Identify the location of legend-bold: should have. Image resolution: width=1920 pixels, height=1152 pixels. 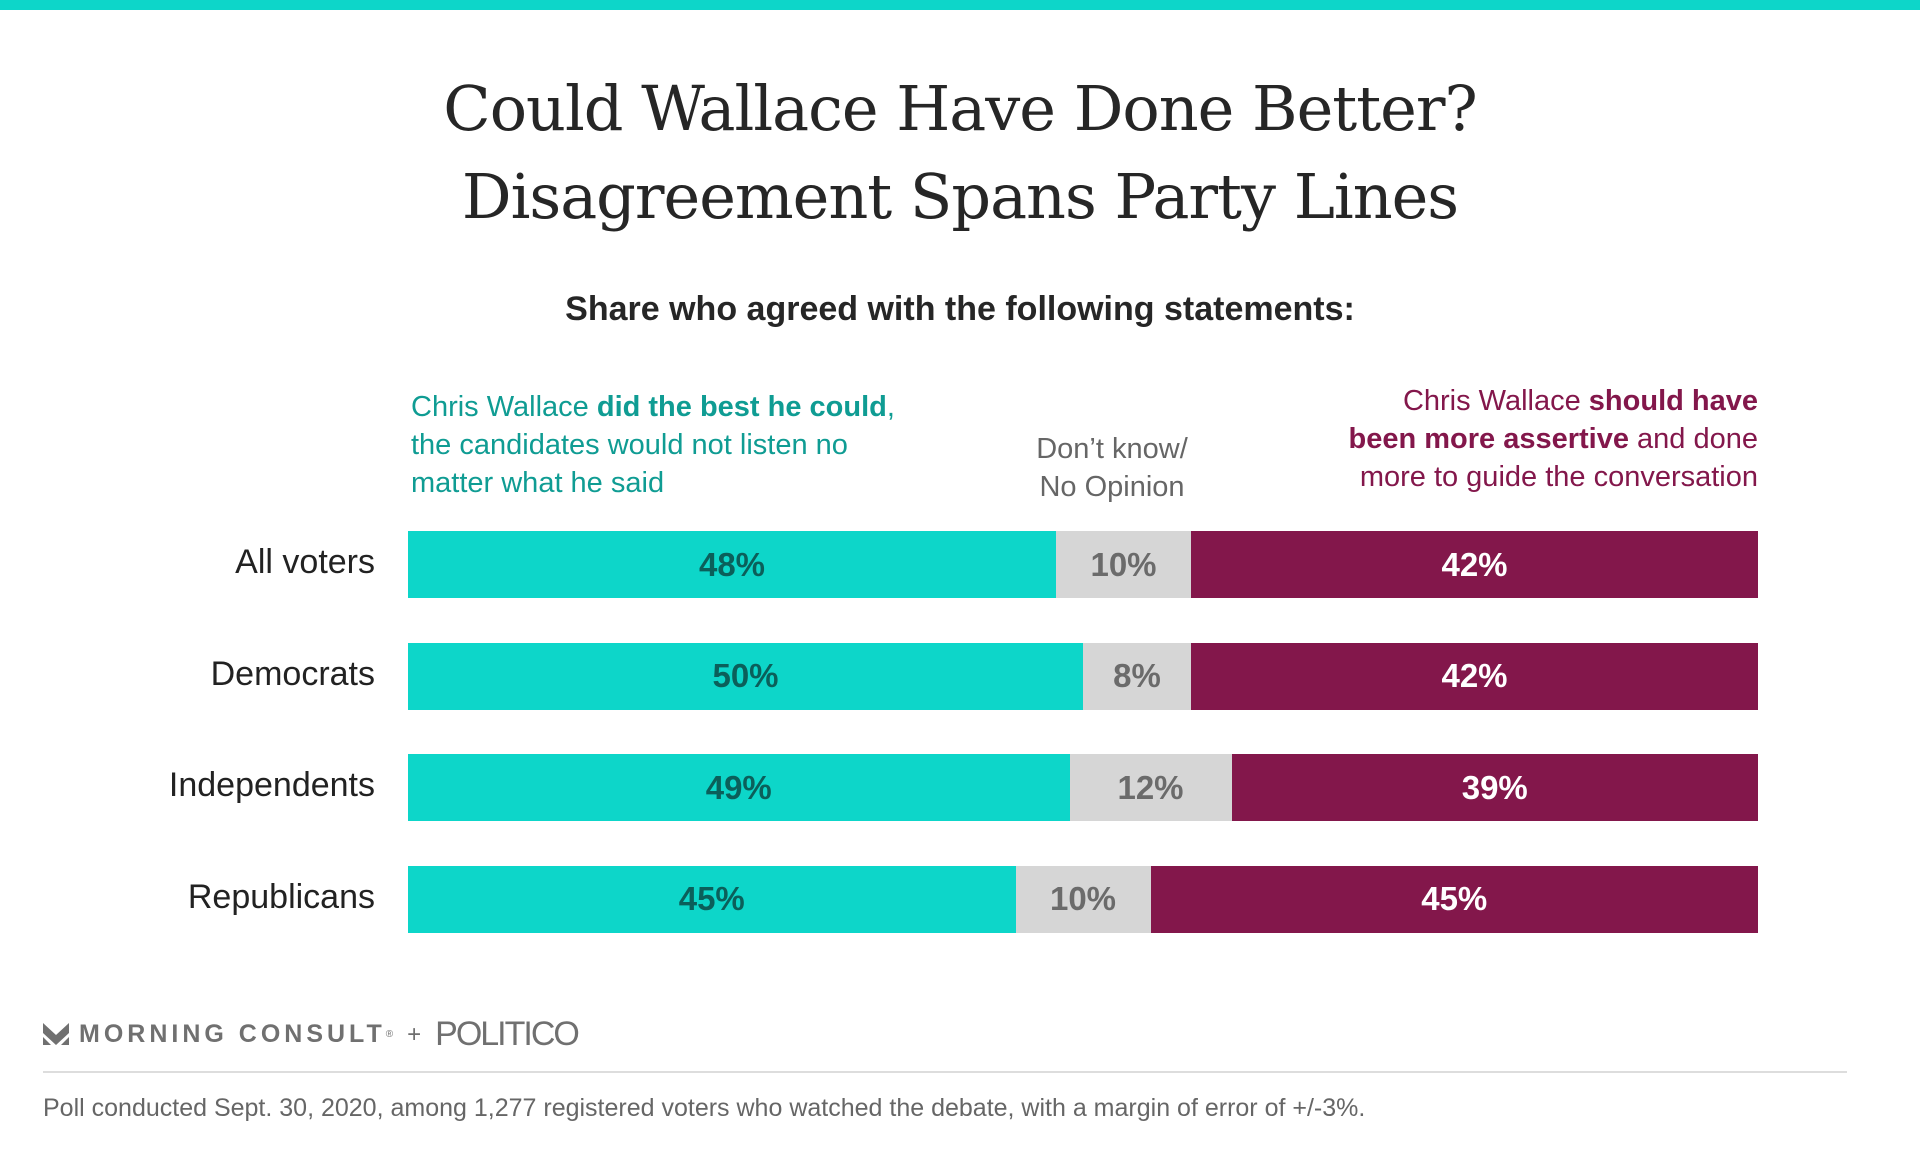
(1673, 401).